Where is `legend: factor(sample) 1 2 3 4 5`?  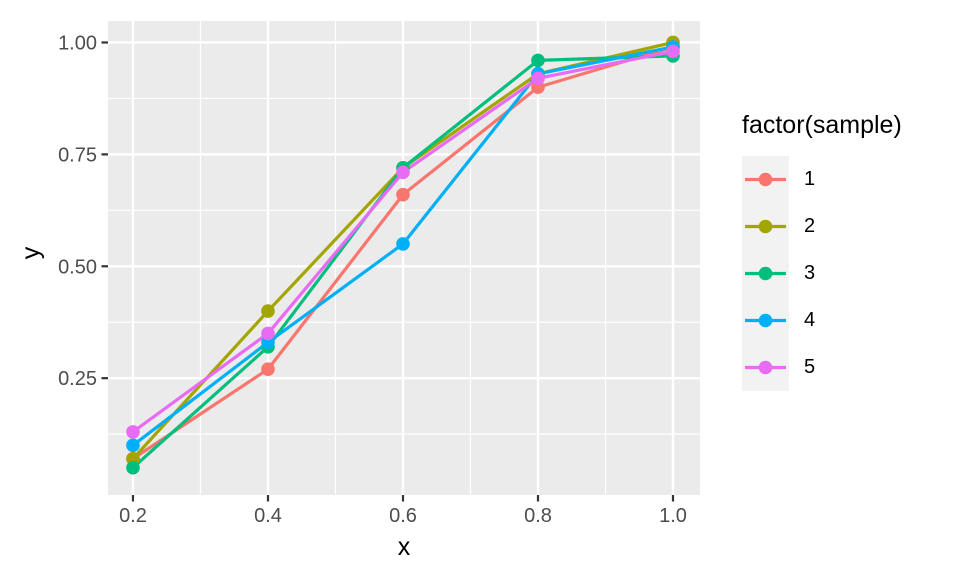 legend: factor(sample) 1 2 3 4 5 is located at coordinates (822, 250).